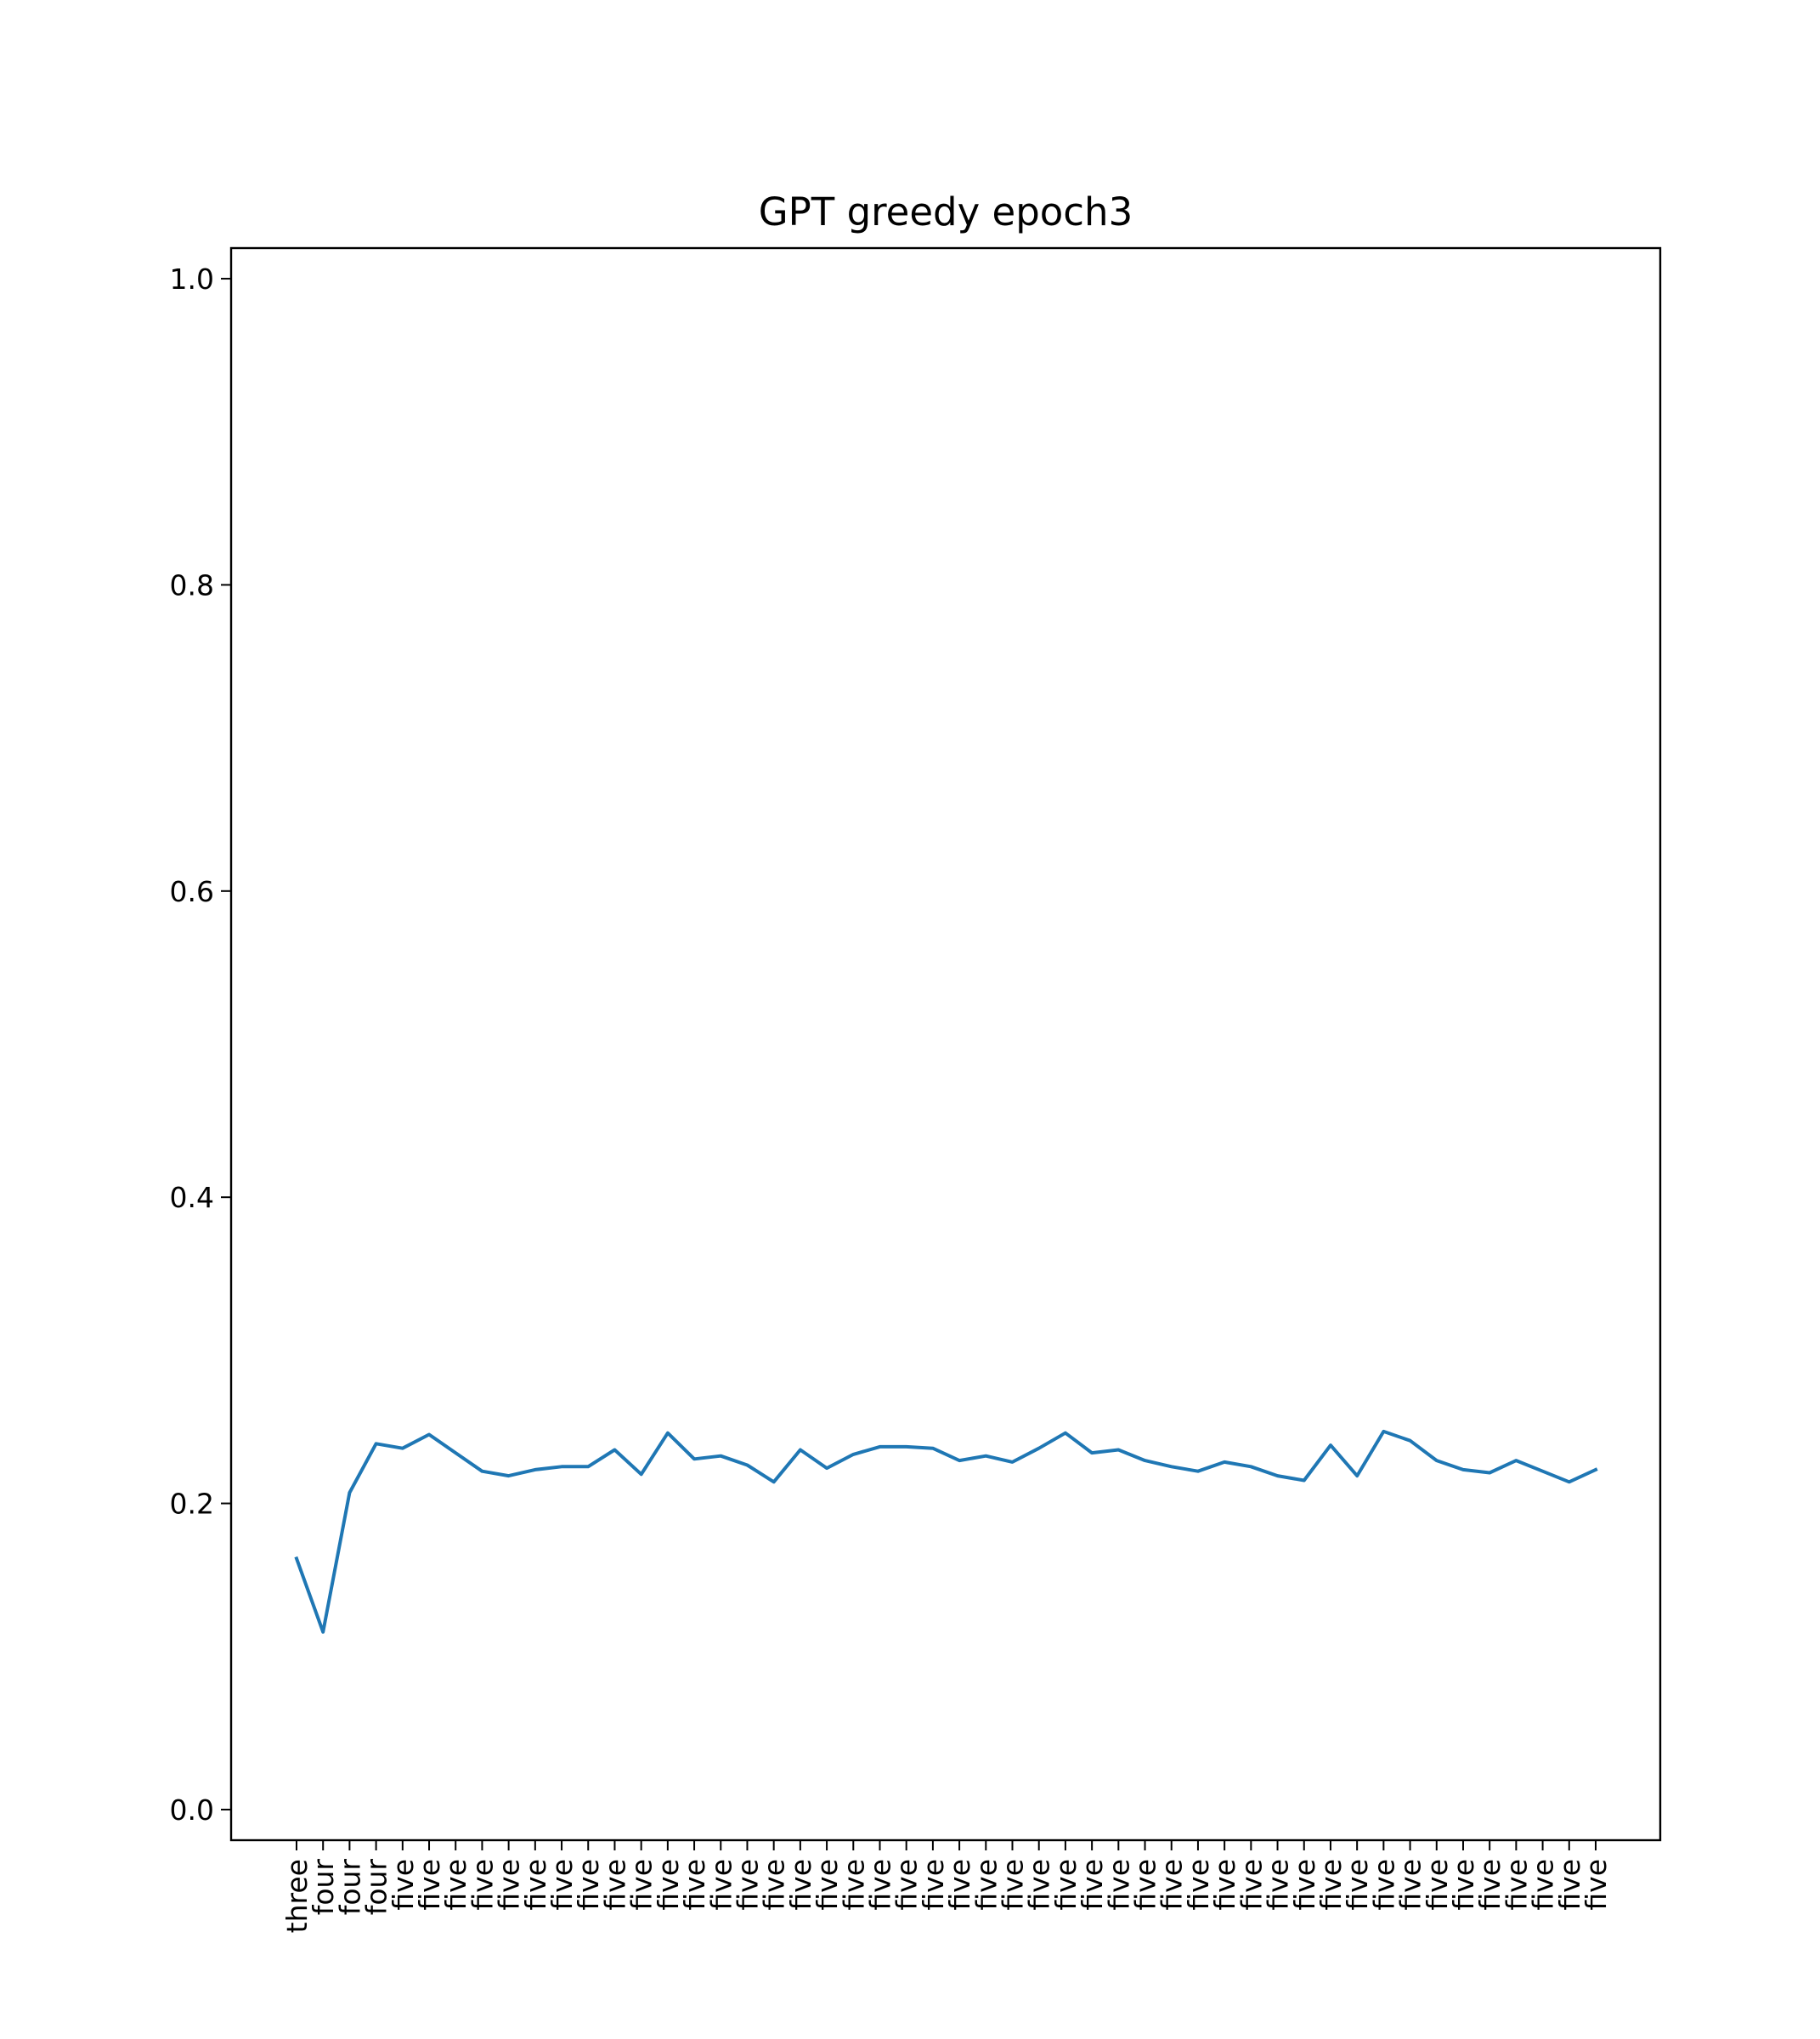 This screenshot has width=1820, height=2039. I want to click on chart-title: GPT greedy epoch3, so click(946, 211).